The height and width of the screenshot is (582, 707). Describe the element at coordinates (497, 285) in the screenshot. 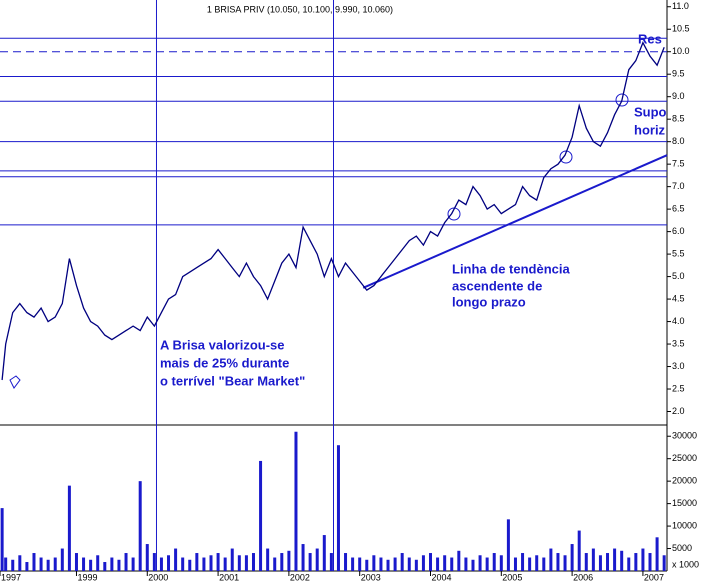

I see `annotation: ascendente de` at that location.